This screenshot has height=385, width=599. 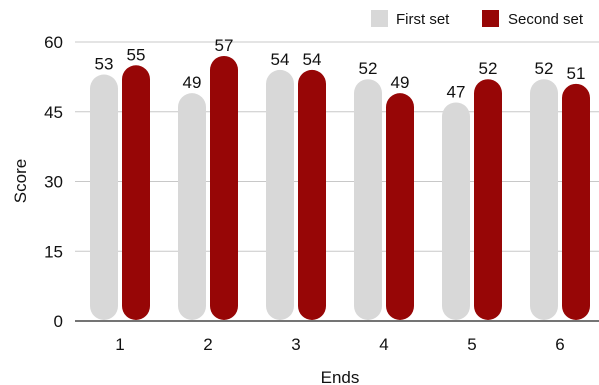 What do you see at coordinates (576, 73) in the screenshot?
I see `data-label: 51` at bounding box center [576, 73].